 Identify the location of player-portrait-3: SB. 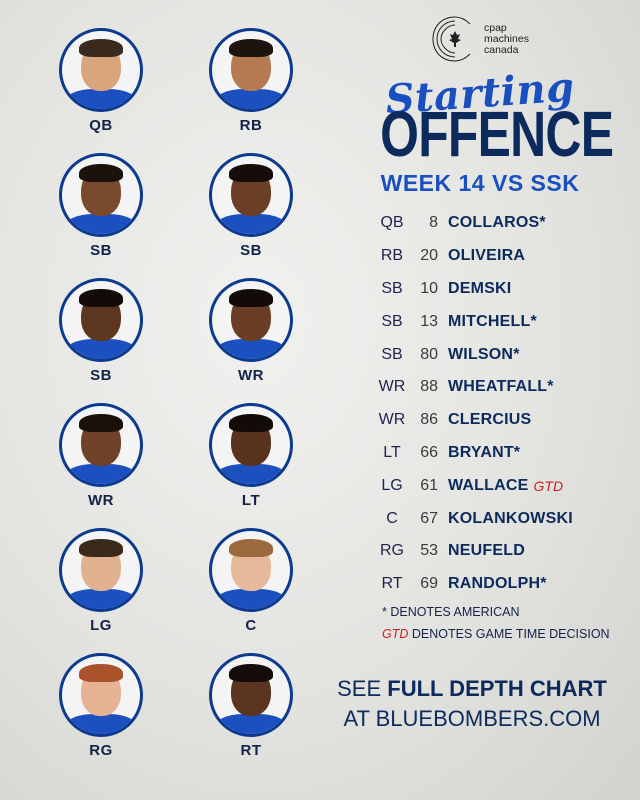
(101, 206).